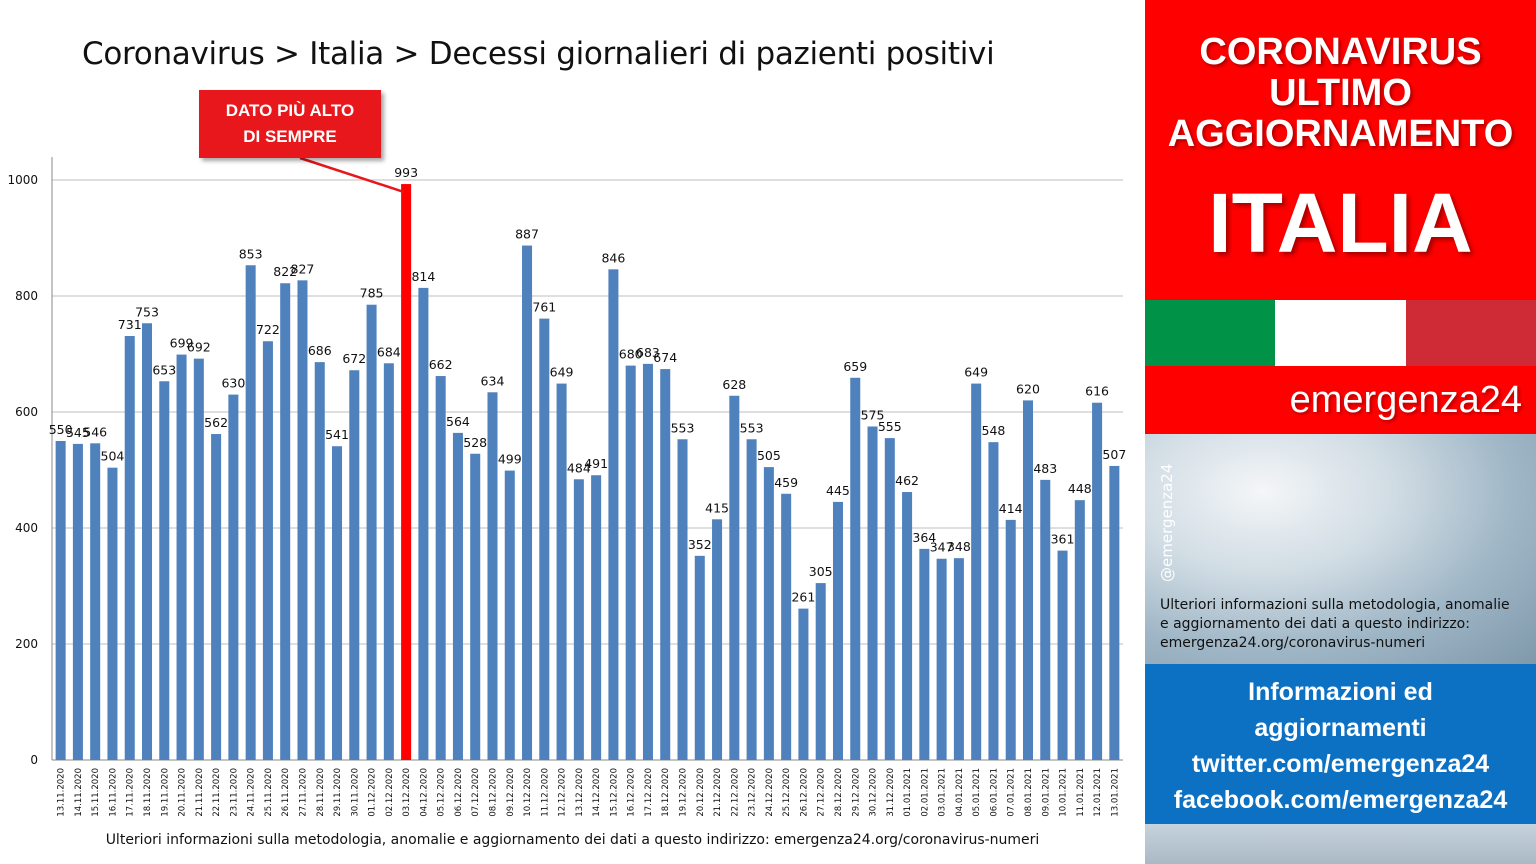  Describe the element at coordinates (303, 268) in the screenshot. I see `value-label: 827` at that location.